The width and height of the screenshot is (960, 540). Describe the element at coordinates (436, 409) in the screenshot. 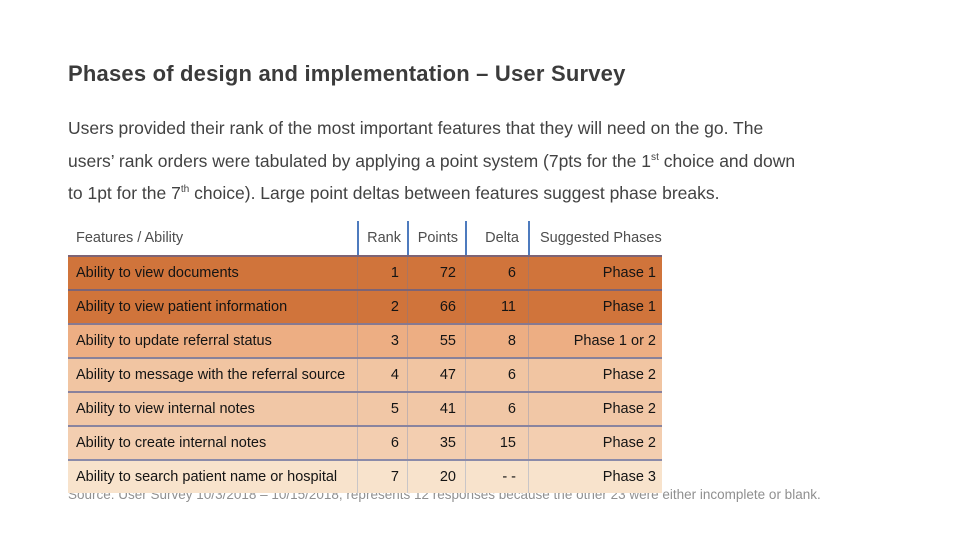

I see `cell-points: 41` at that location.